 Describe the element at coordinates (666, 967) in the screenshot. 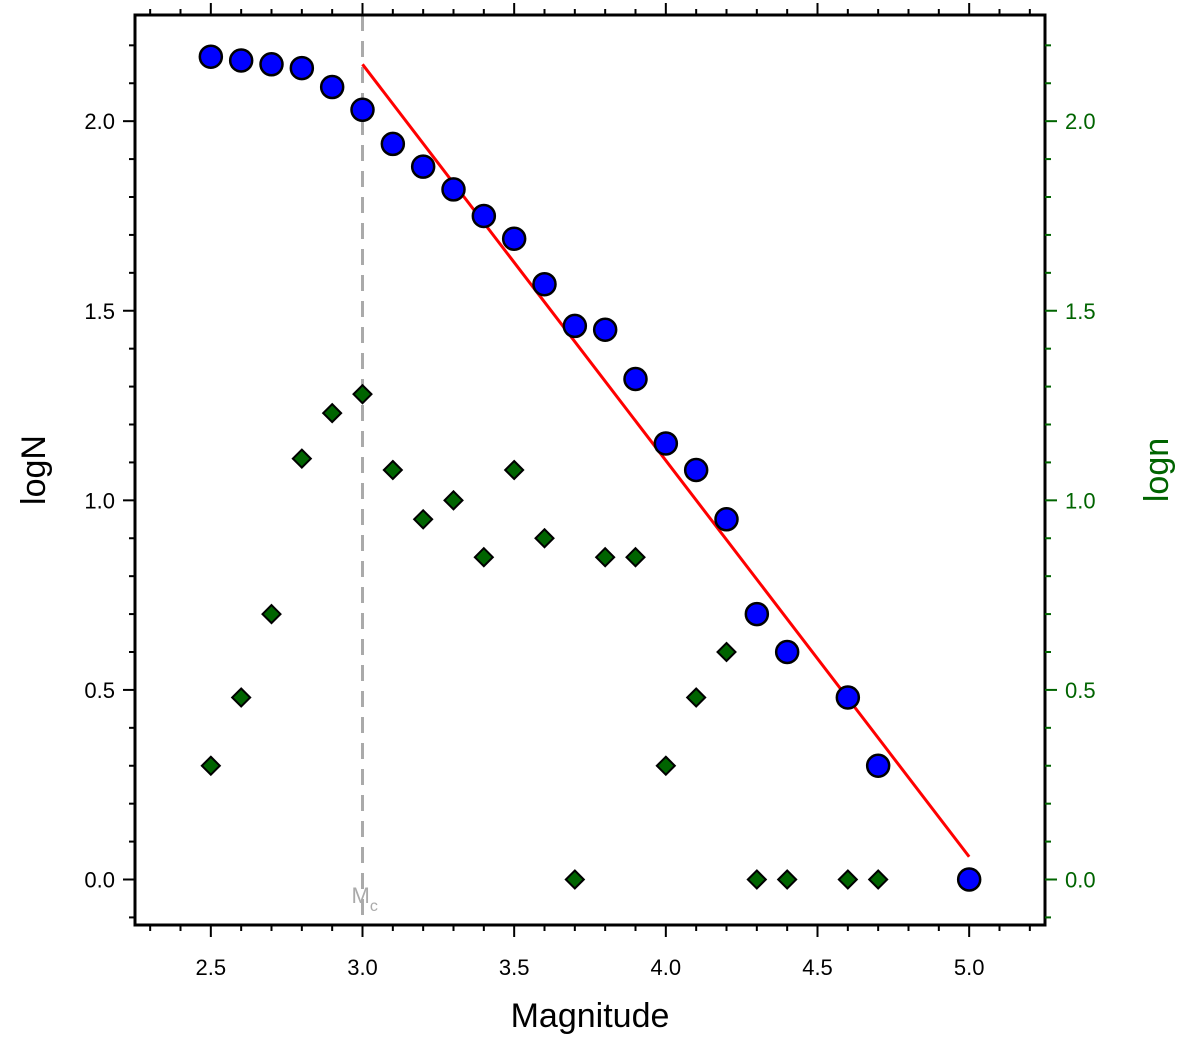

I see `x-tick-label: 4.0` at that location.